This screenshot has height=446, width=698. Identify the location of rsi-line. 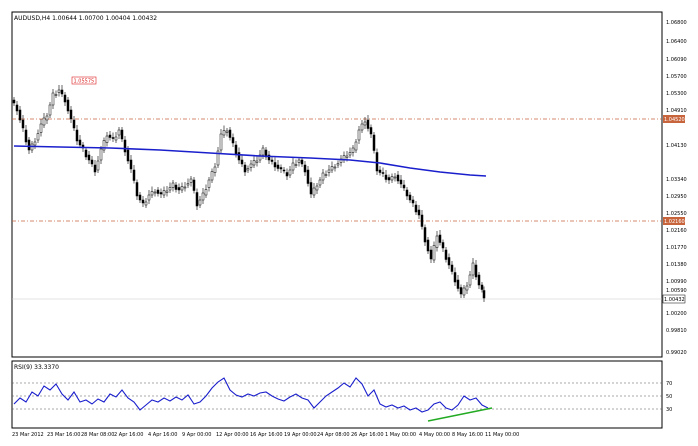
(251, 395).